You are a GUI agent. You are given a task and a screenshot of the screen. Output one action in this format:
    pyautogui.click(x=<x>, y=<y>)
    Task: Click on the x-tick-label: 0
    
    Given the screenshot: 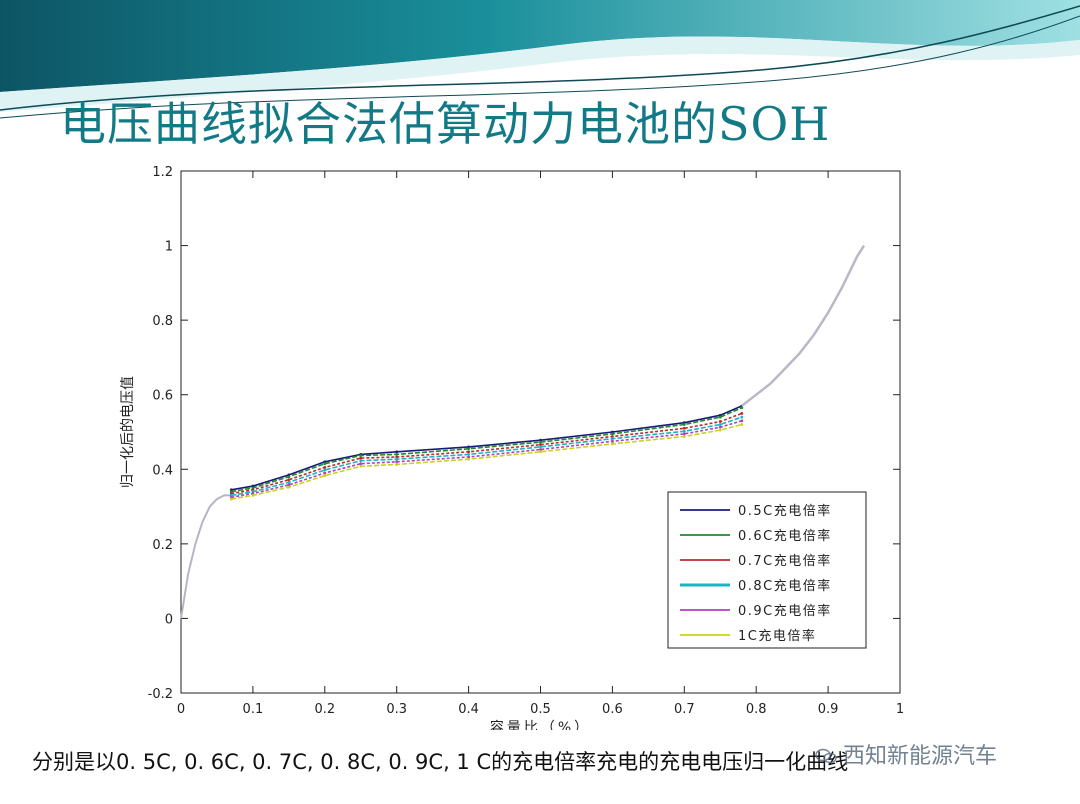 What is the action you would take?
    pyautogui.click(x=181, y=709)
    